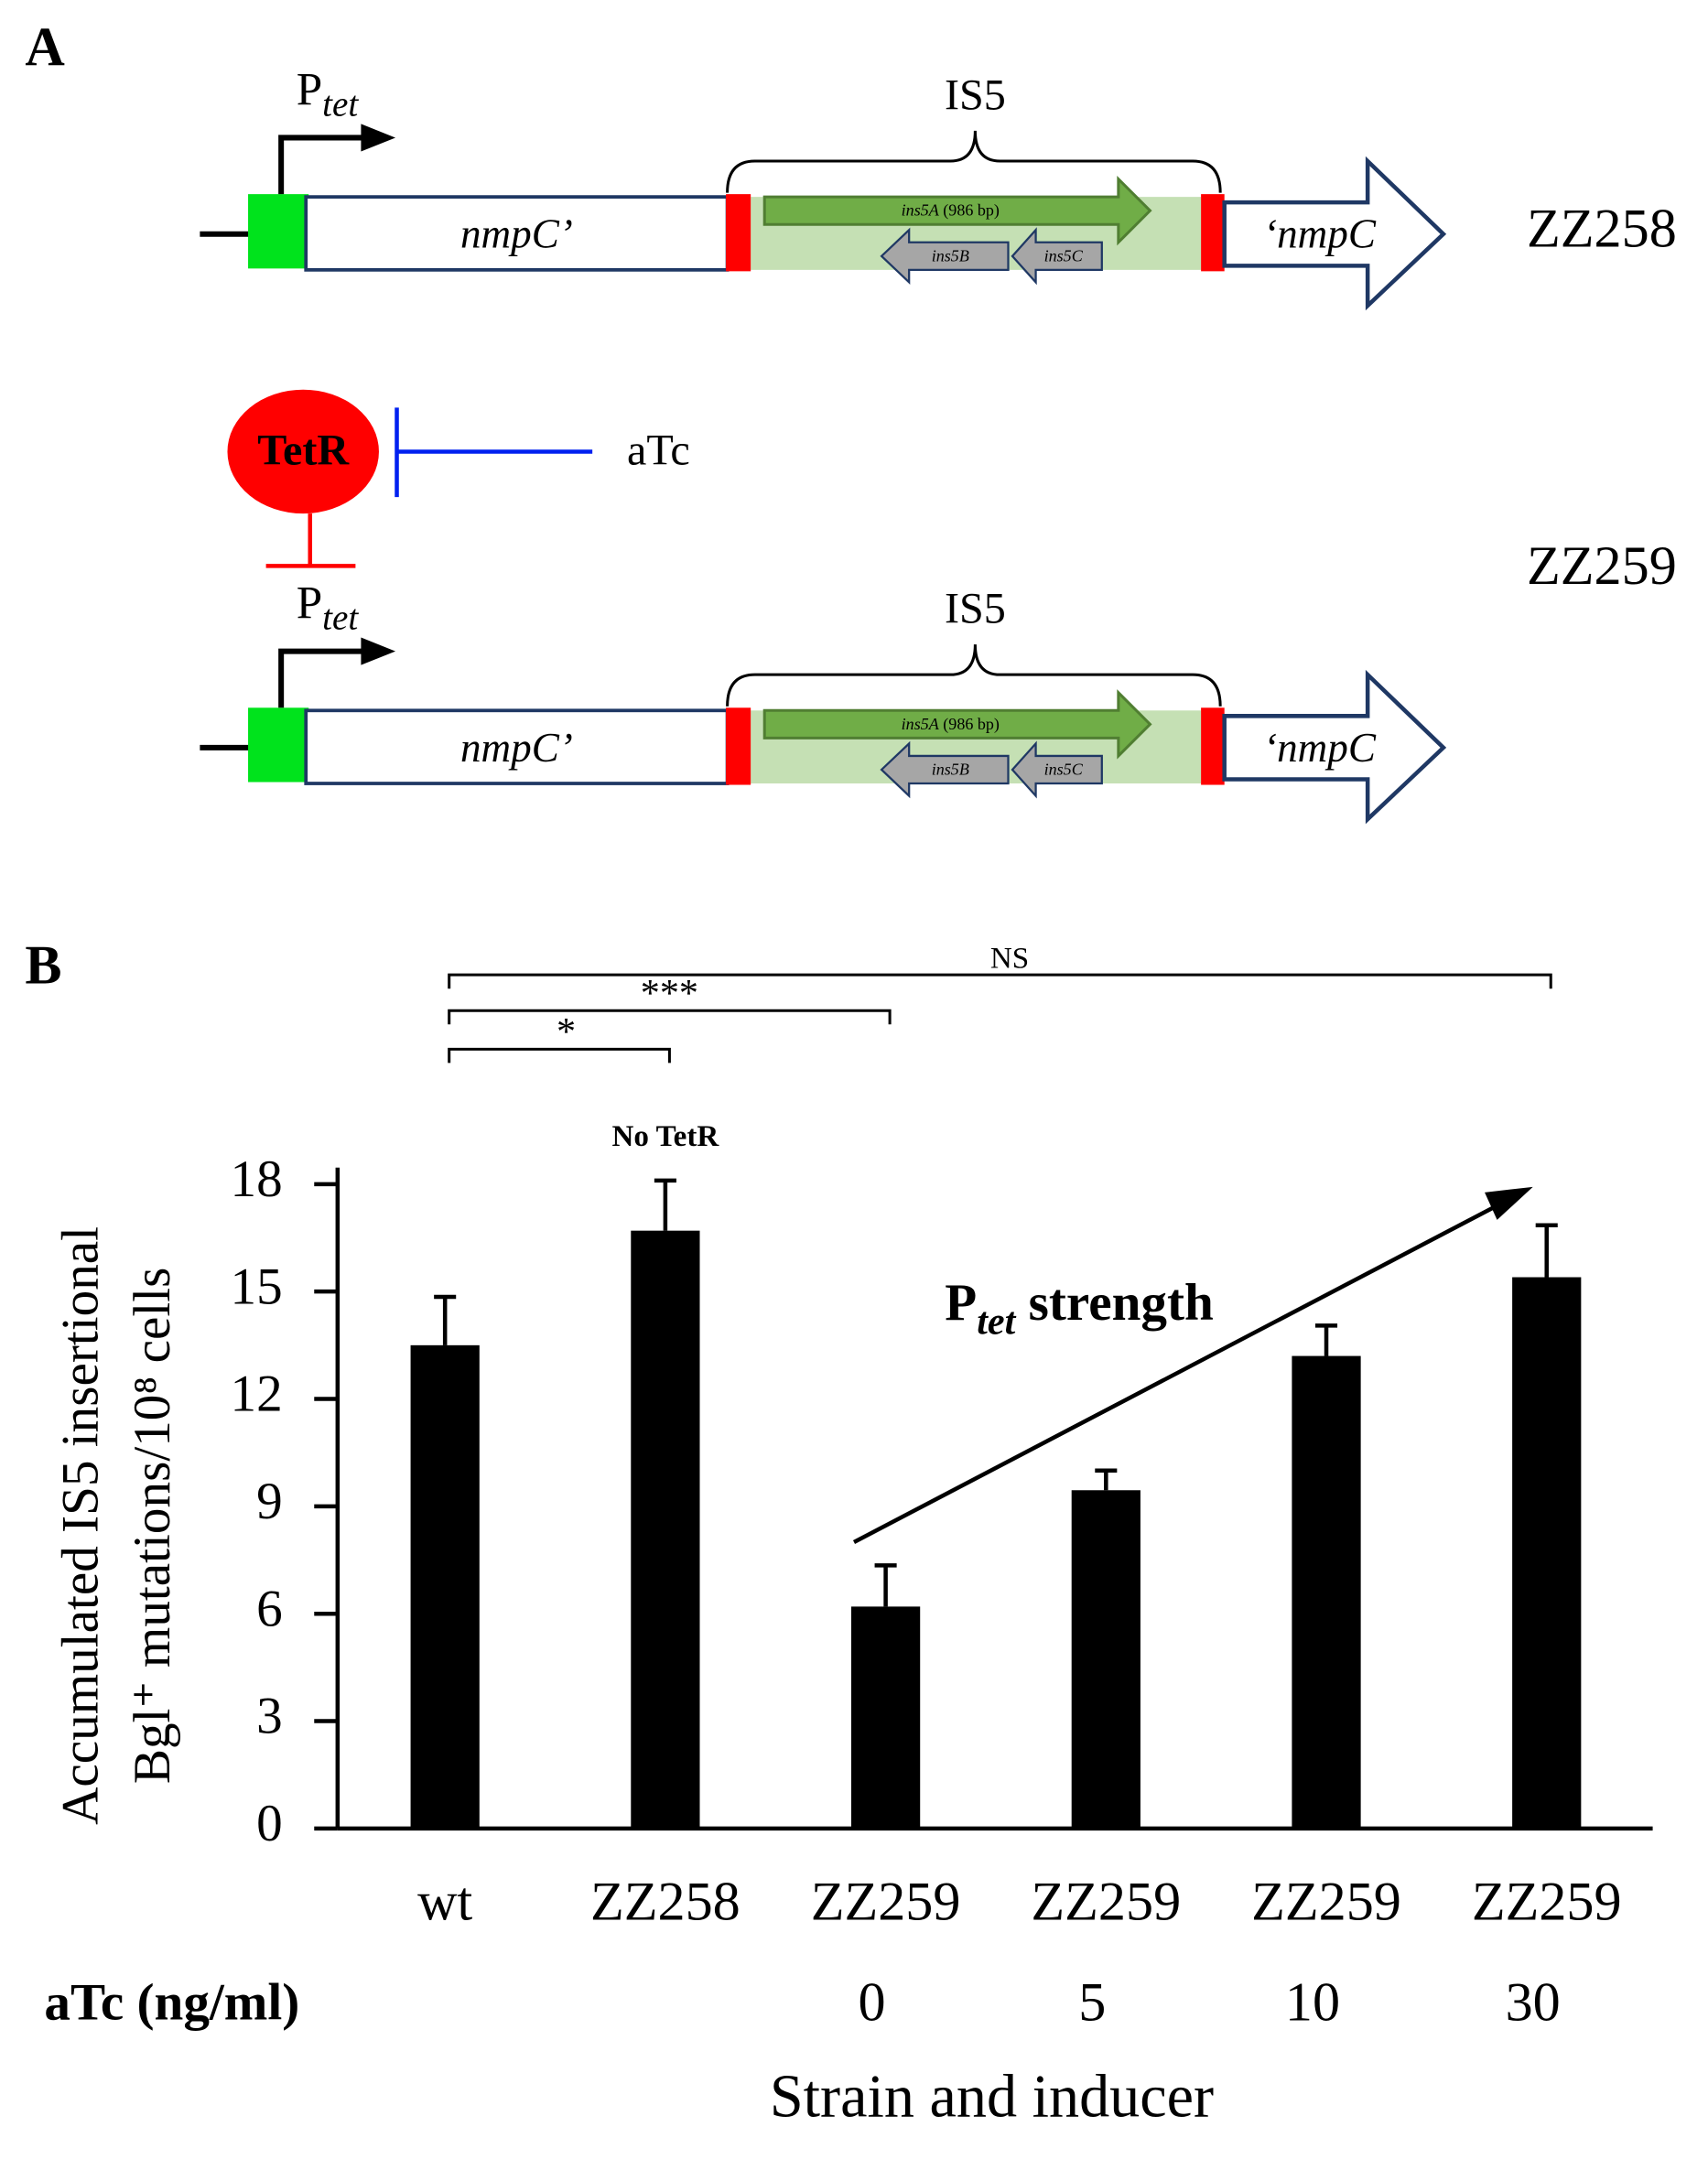  Describe the element at coordinates (257, 1179) in the screenshot. I see `y-tick-label: 18` at that location.